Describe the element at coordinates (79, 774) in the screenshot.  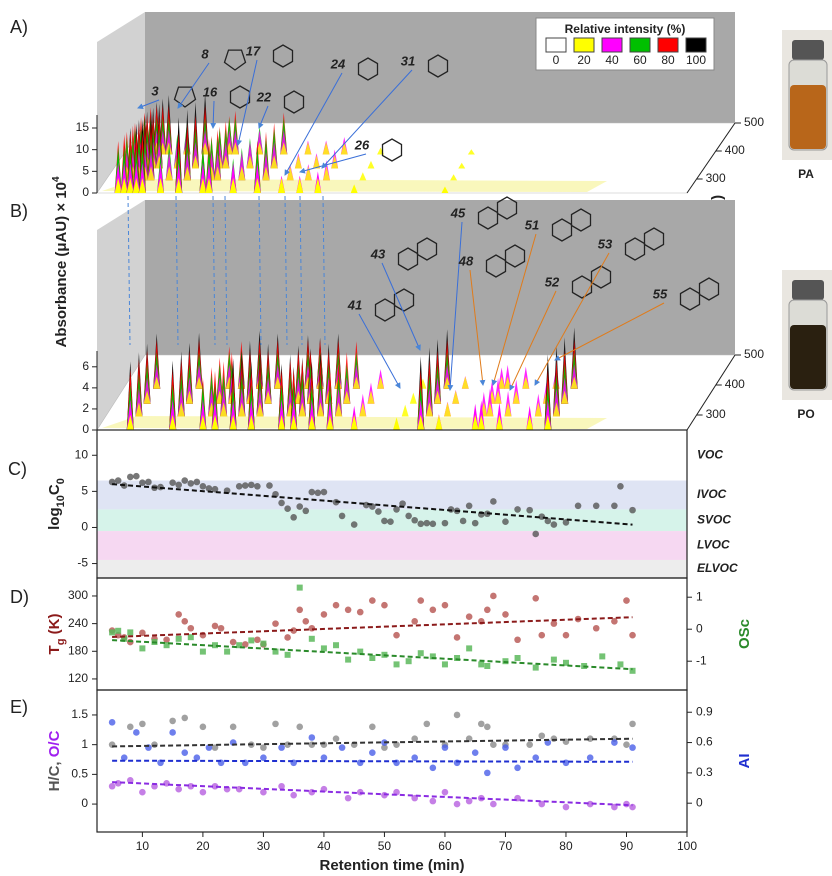
I see `y-tick-label: 0.5` at that location.